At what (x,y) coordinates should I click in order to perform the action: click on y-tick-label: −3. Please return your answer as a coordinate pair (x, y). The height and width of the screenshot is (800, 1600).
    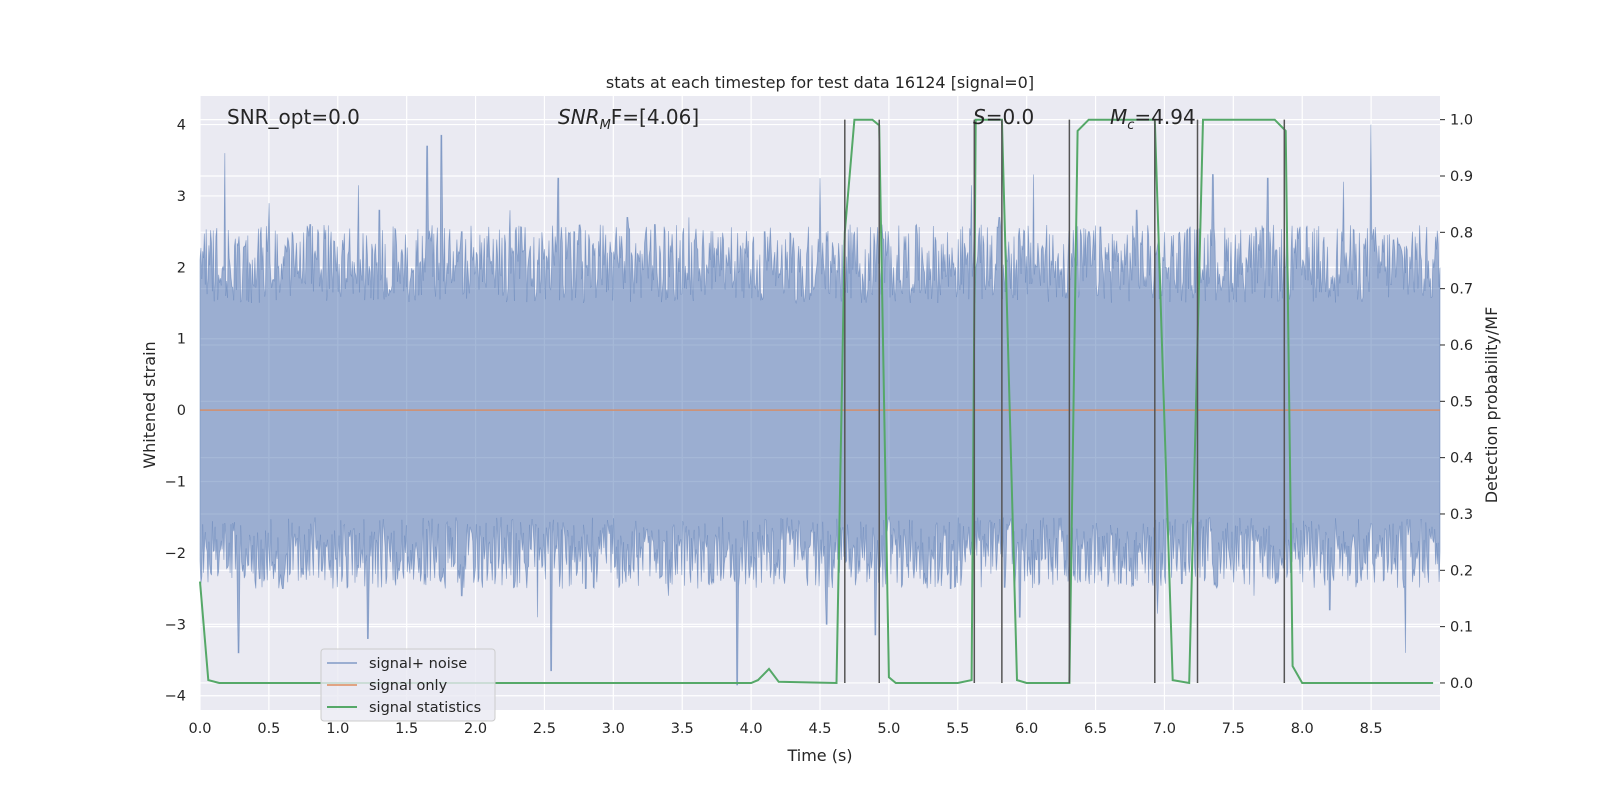
    Looking at the image, I should click on (175, 625).